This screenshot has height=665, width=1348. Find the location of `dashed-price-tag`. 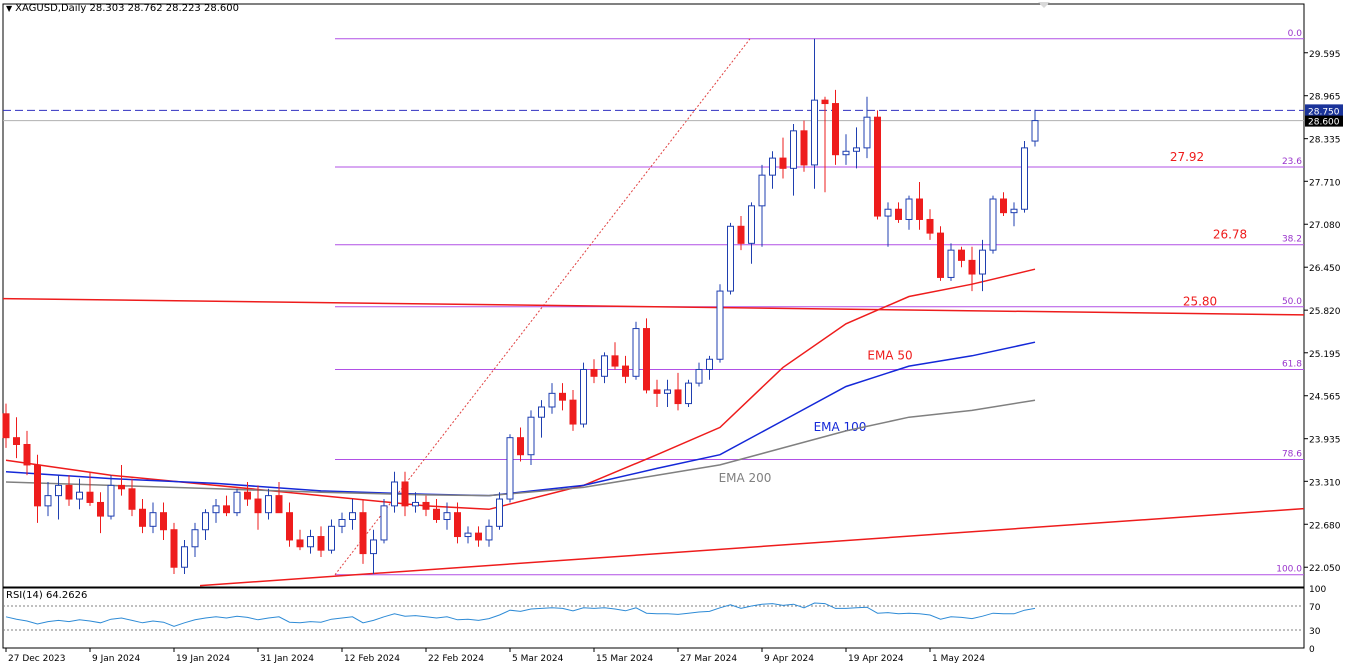

dashed-price-tag is located at coordinates (1324, 110).